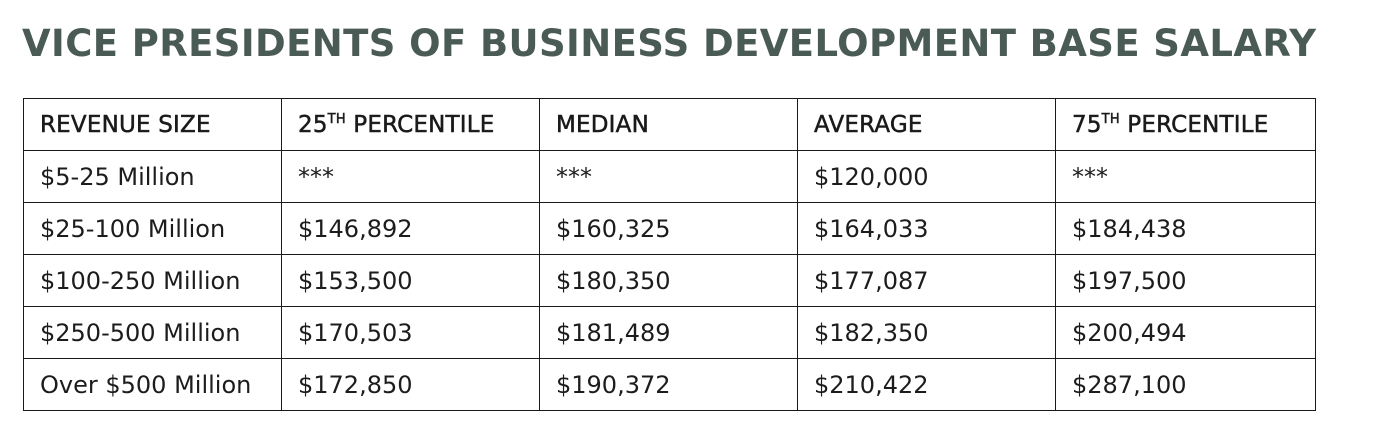 Image resolution: width=1390 pixels, height=440 pixels. I want to click on cell-median: ***, so click(668, 176).